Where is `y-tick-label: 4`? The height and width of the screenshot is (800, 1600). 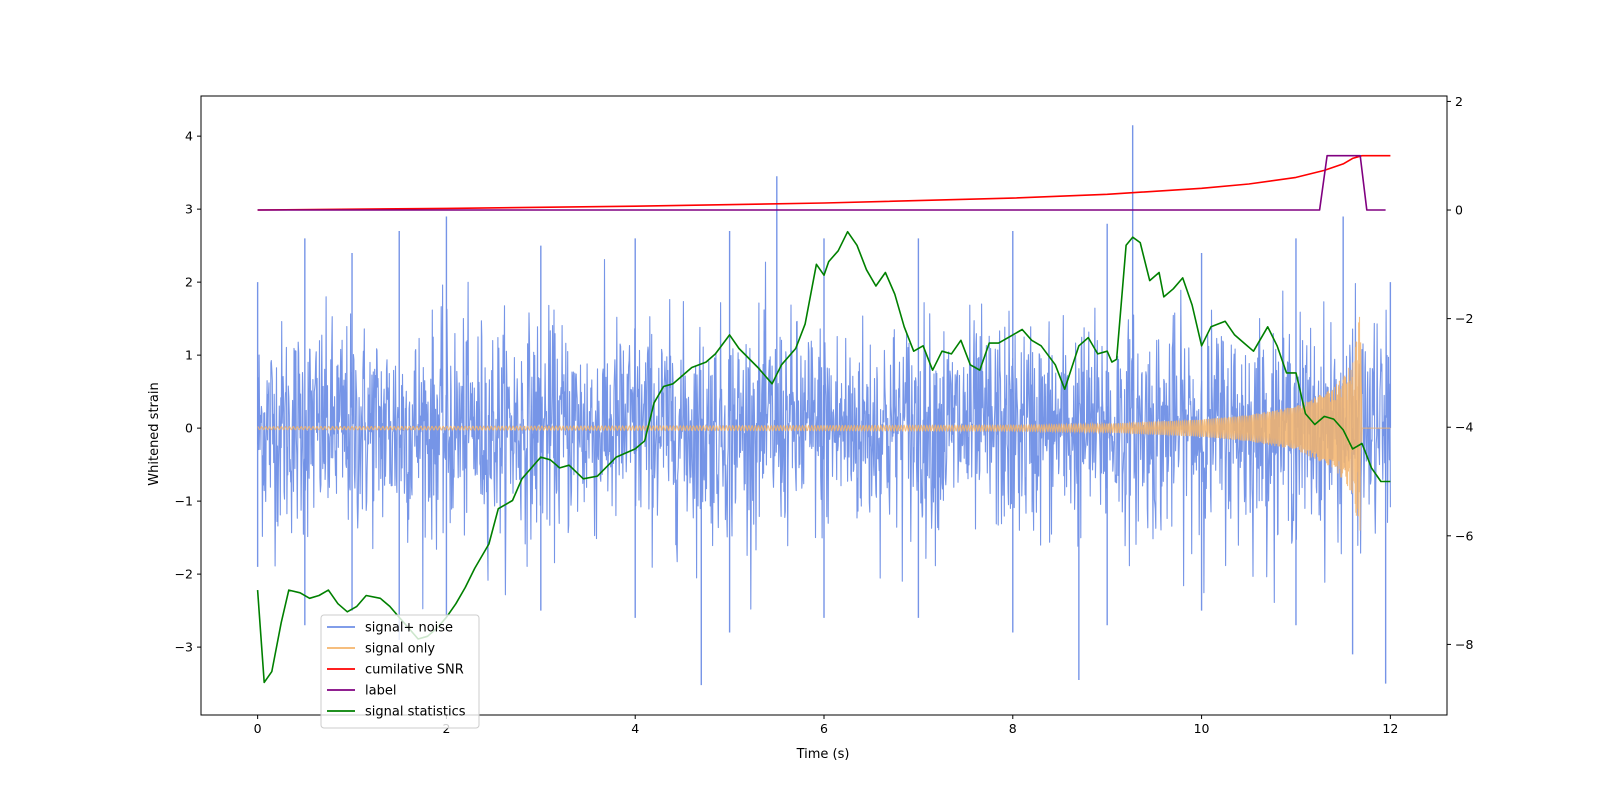 y-tick-label: 4 is located at coordinates (189, 136).